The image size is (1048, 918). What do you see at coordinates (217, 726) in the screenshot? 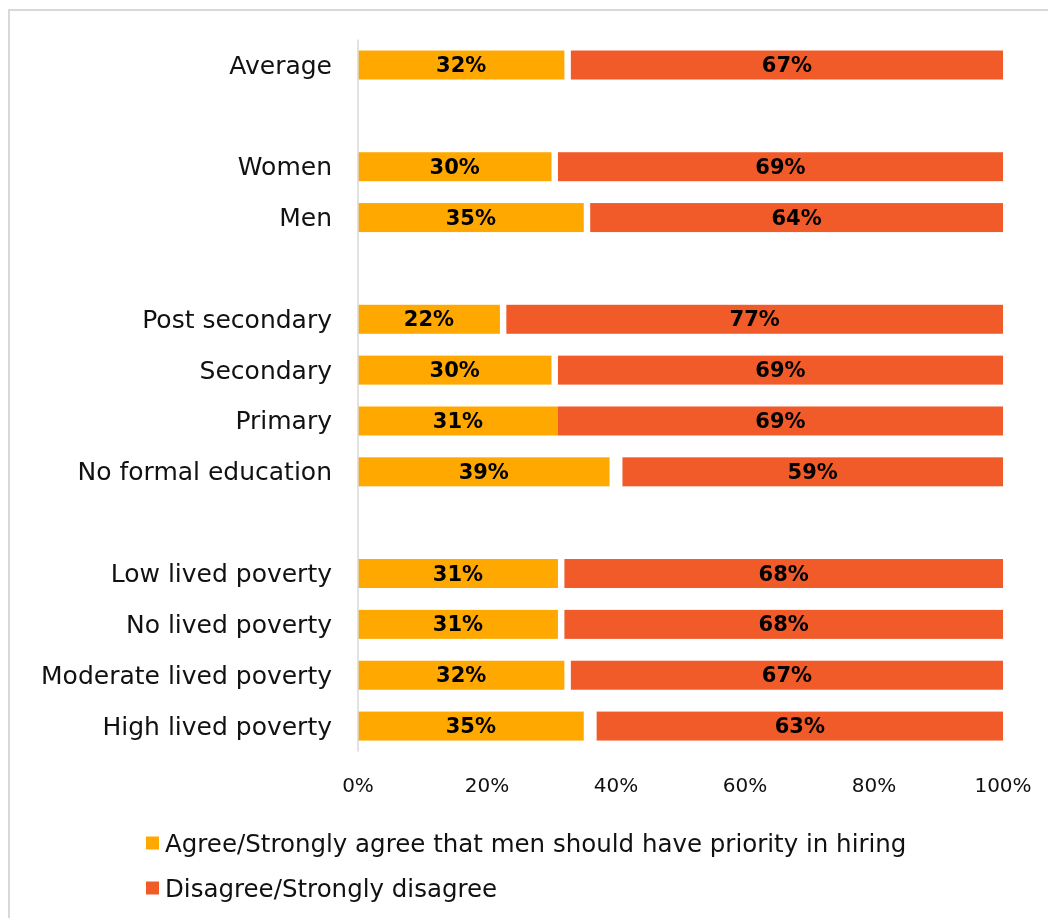
I see `y-tick-label: High lived poverty` at bounding box center [217, 726].